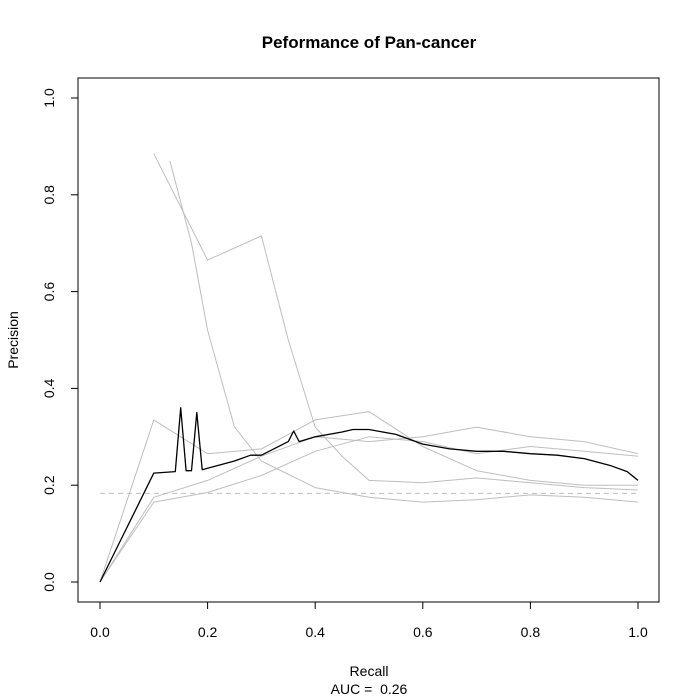  Describe the element at coordinates (369, 671) in the screenshot. I see `x-axis-title: Recall` at that location.